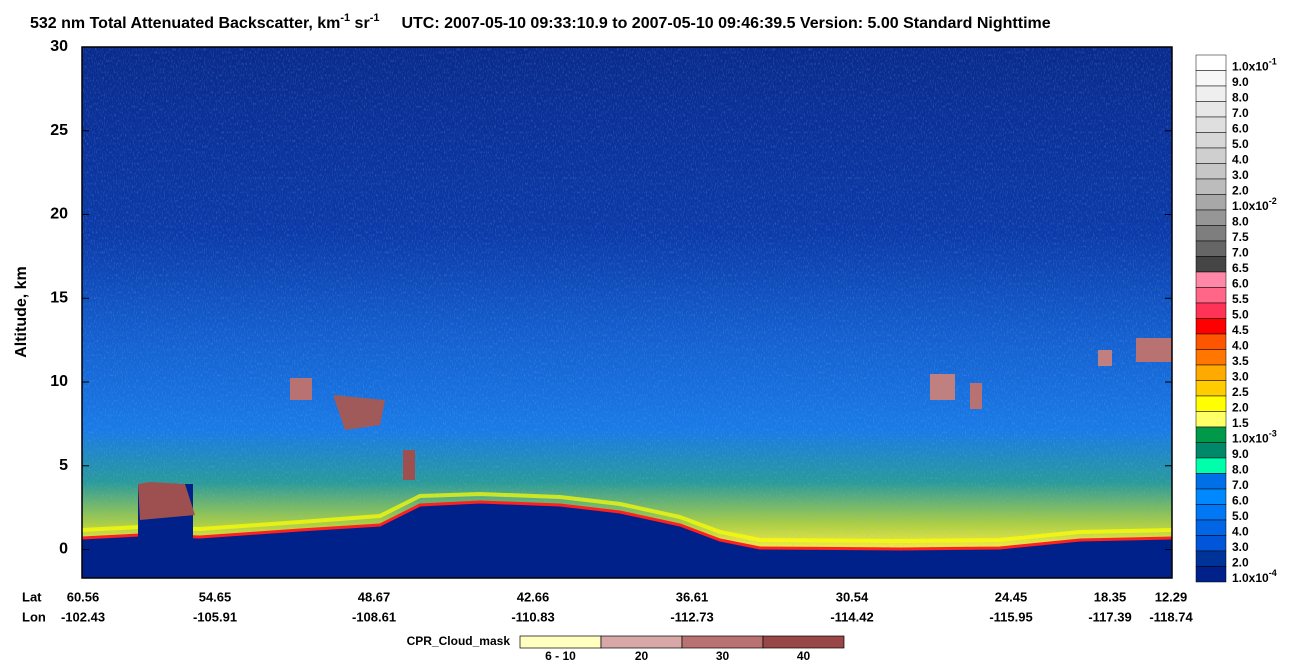 The height and width of the screenshot is (667, 1300). I want to click on colorbar-label-text: 5.5, so click(1240, 299).